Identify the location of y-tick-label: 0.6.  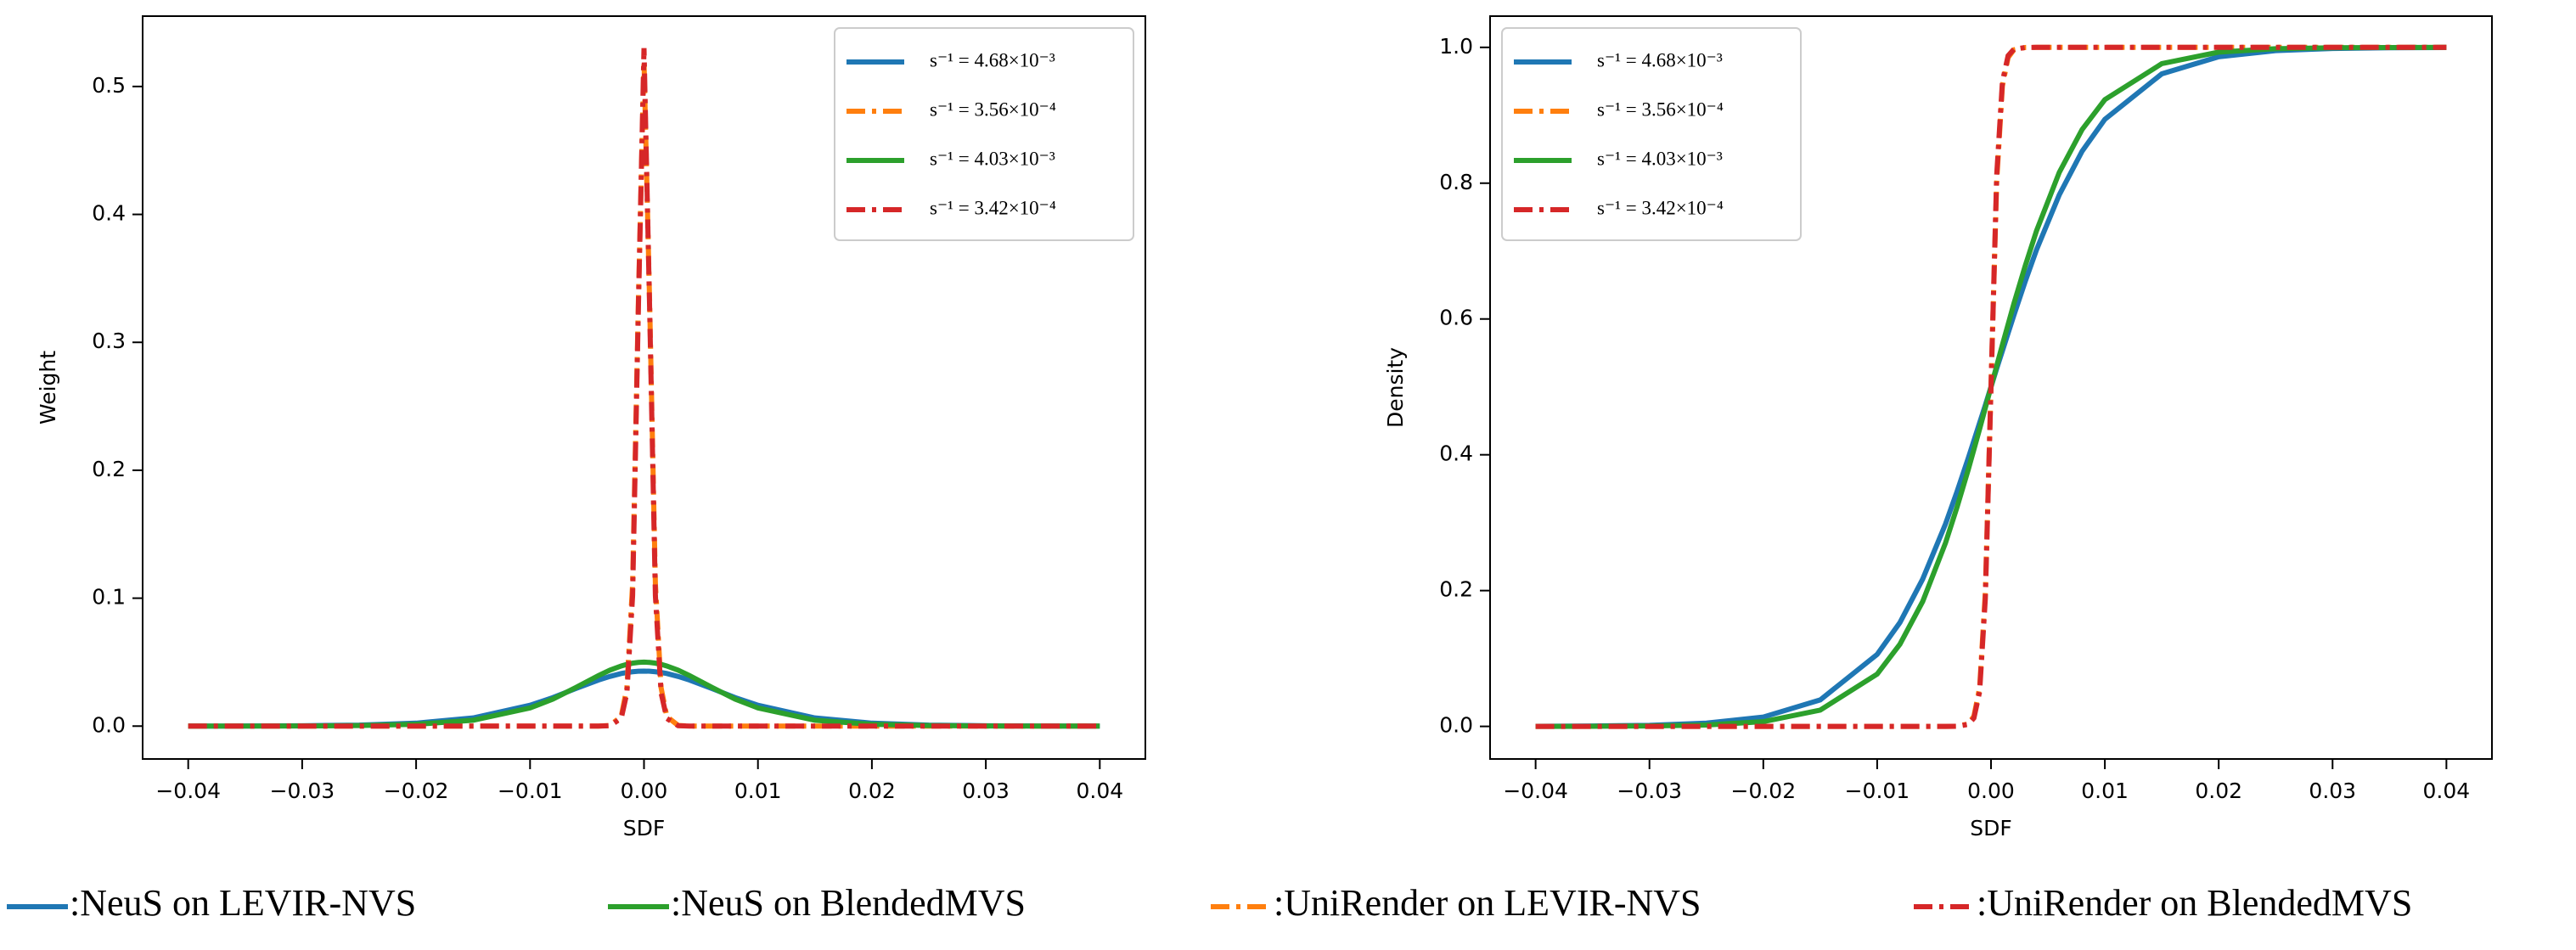
(1456, 318).